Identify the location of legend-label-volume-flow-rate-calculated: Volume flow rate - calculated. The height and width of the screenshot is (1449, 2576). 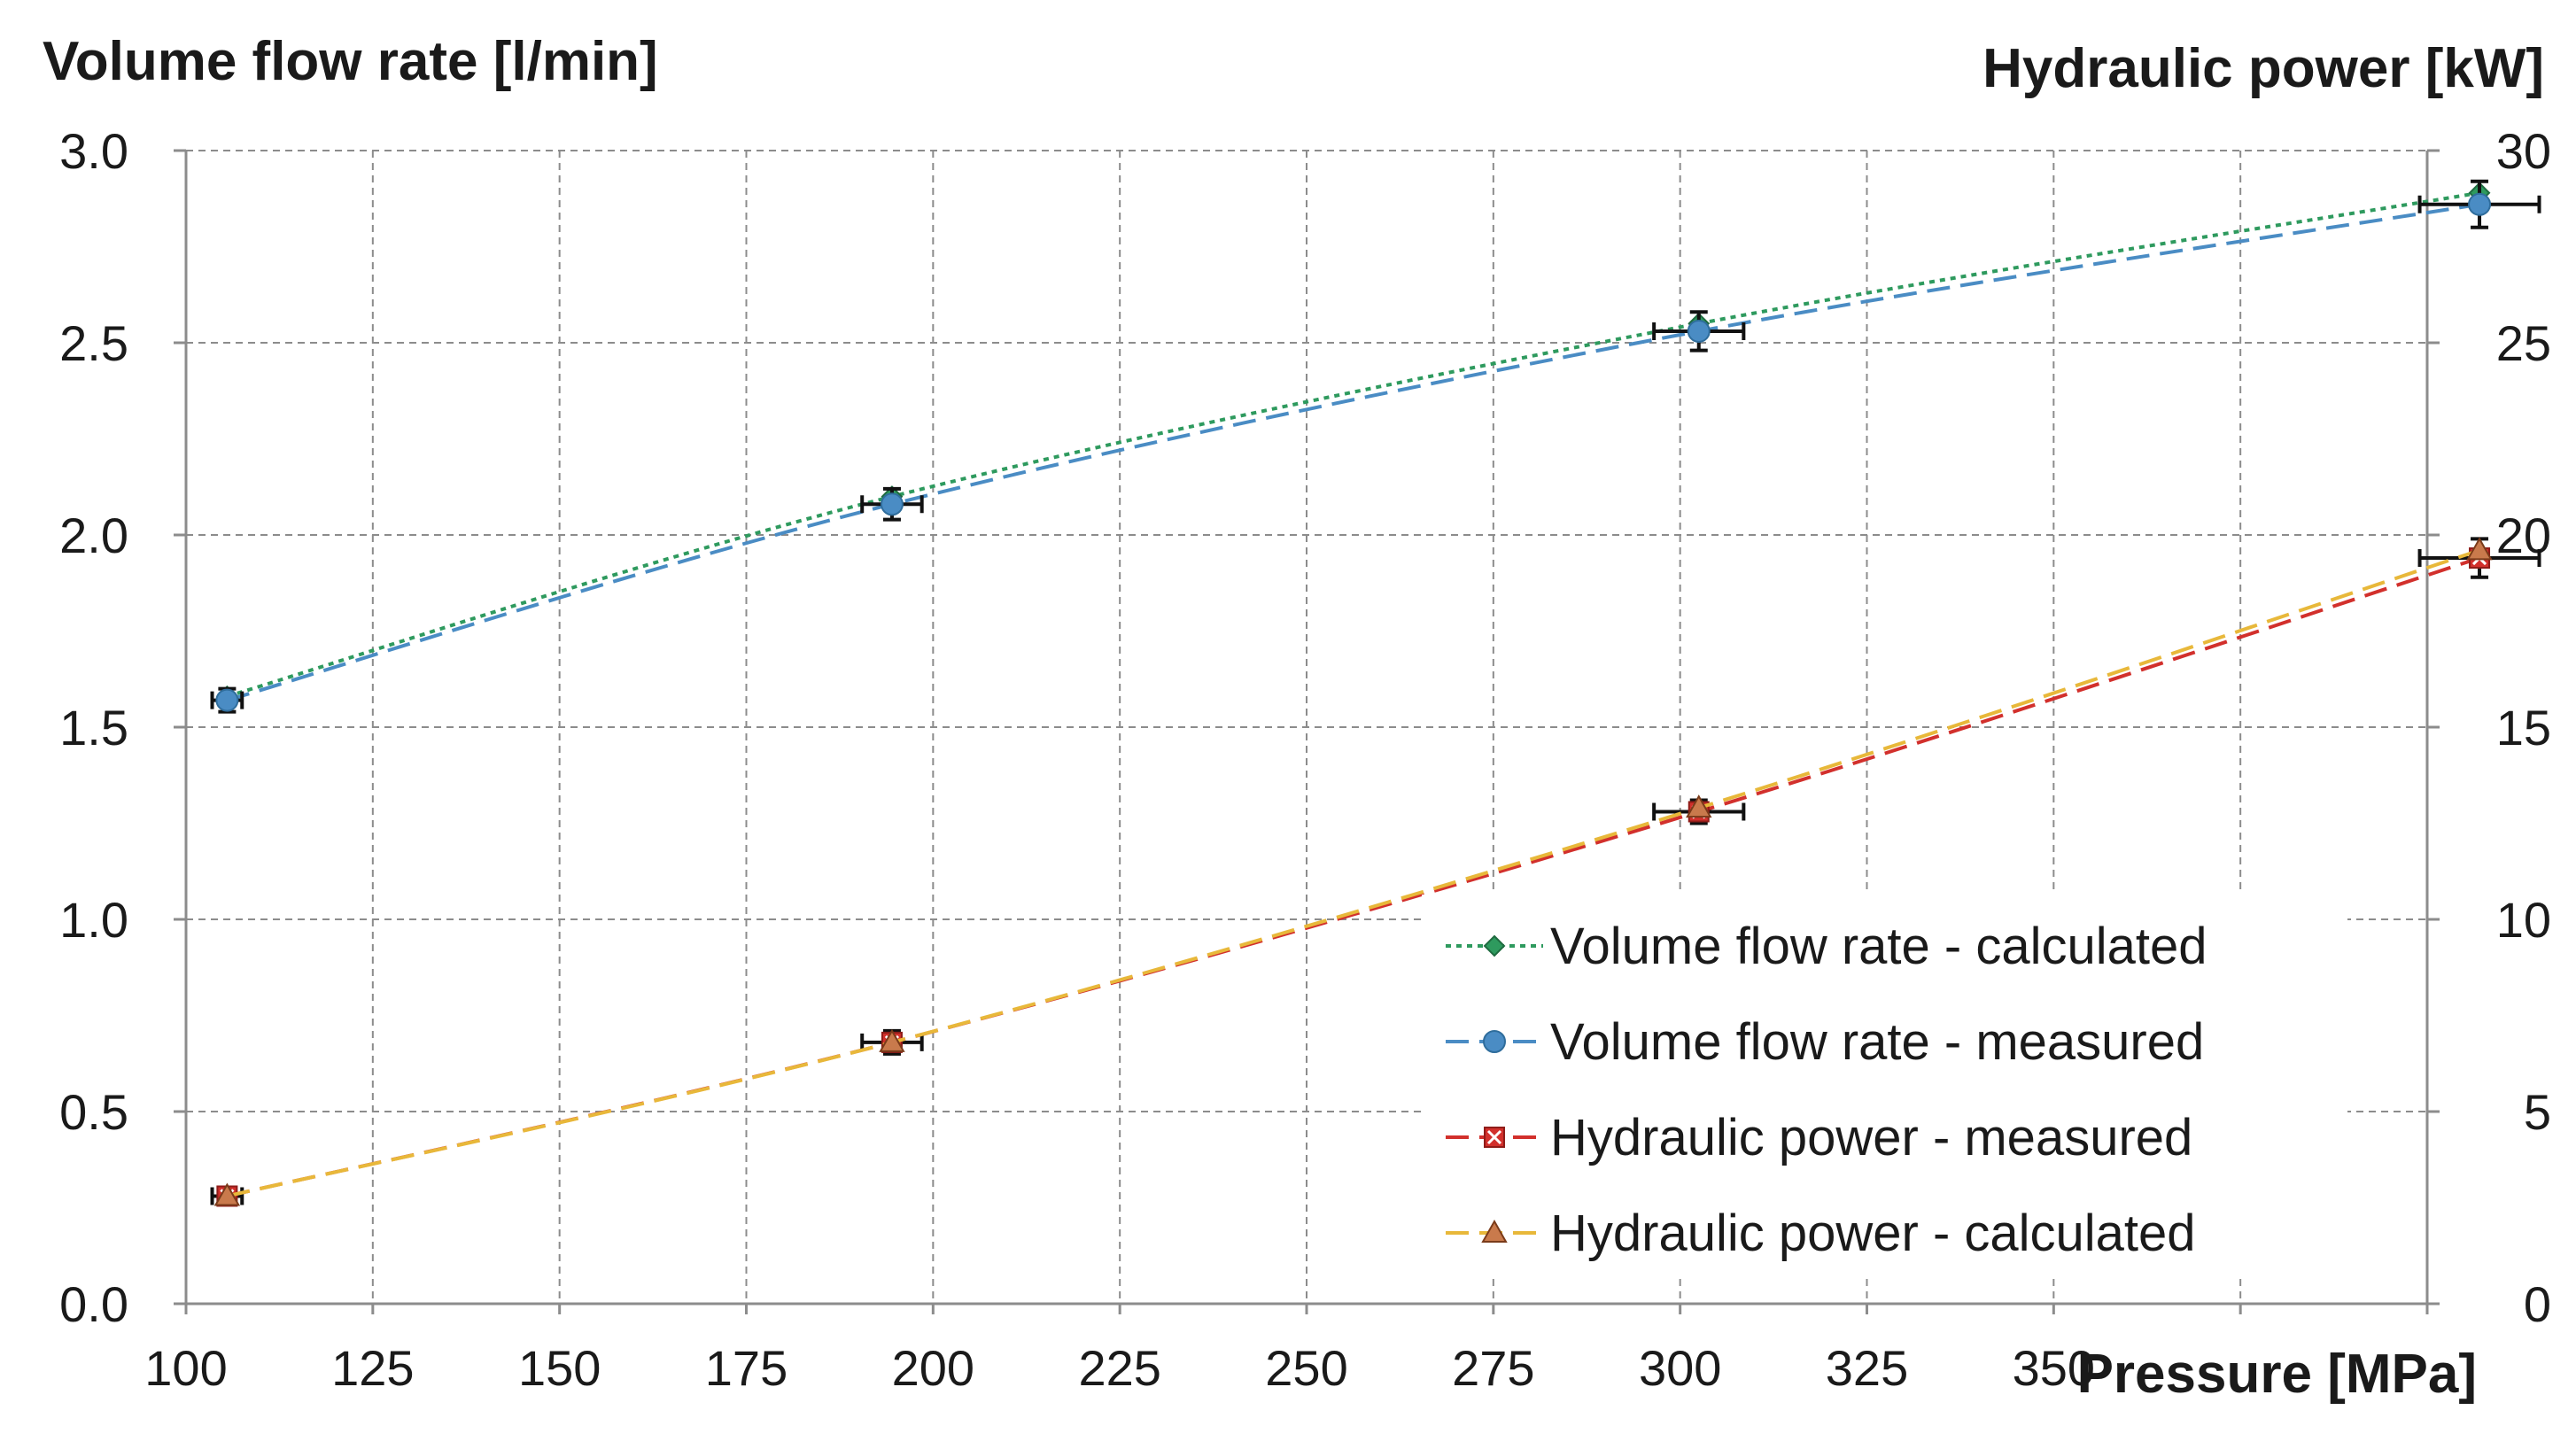
(1878, 947).